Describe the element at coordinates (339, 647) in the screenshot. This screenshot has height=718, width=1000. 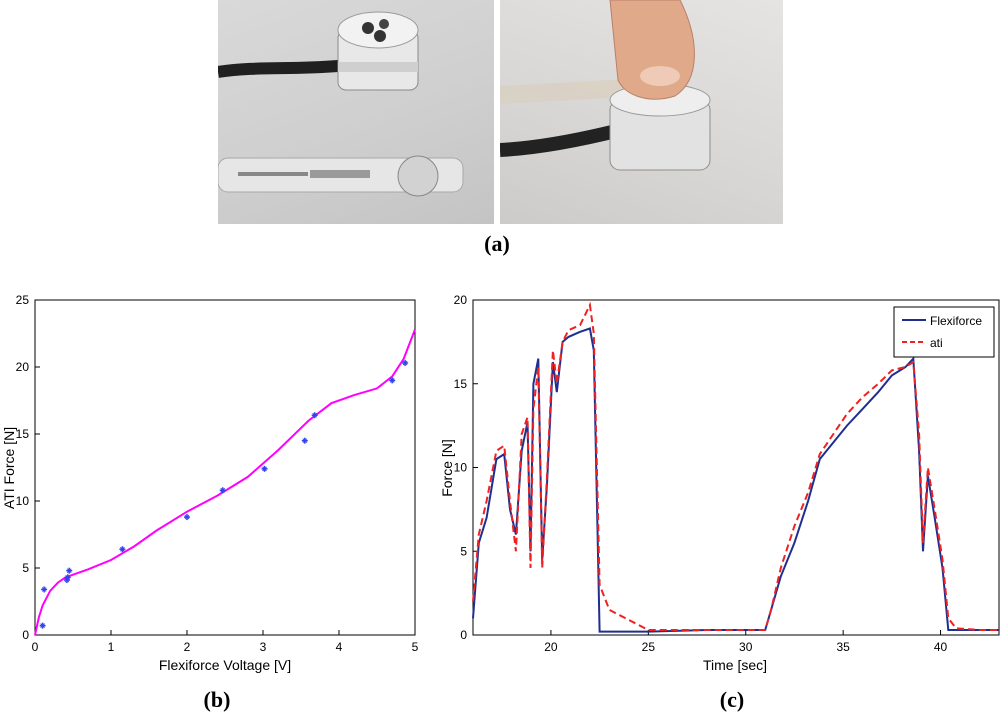
I see `x-tick-label: 4` at that location.